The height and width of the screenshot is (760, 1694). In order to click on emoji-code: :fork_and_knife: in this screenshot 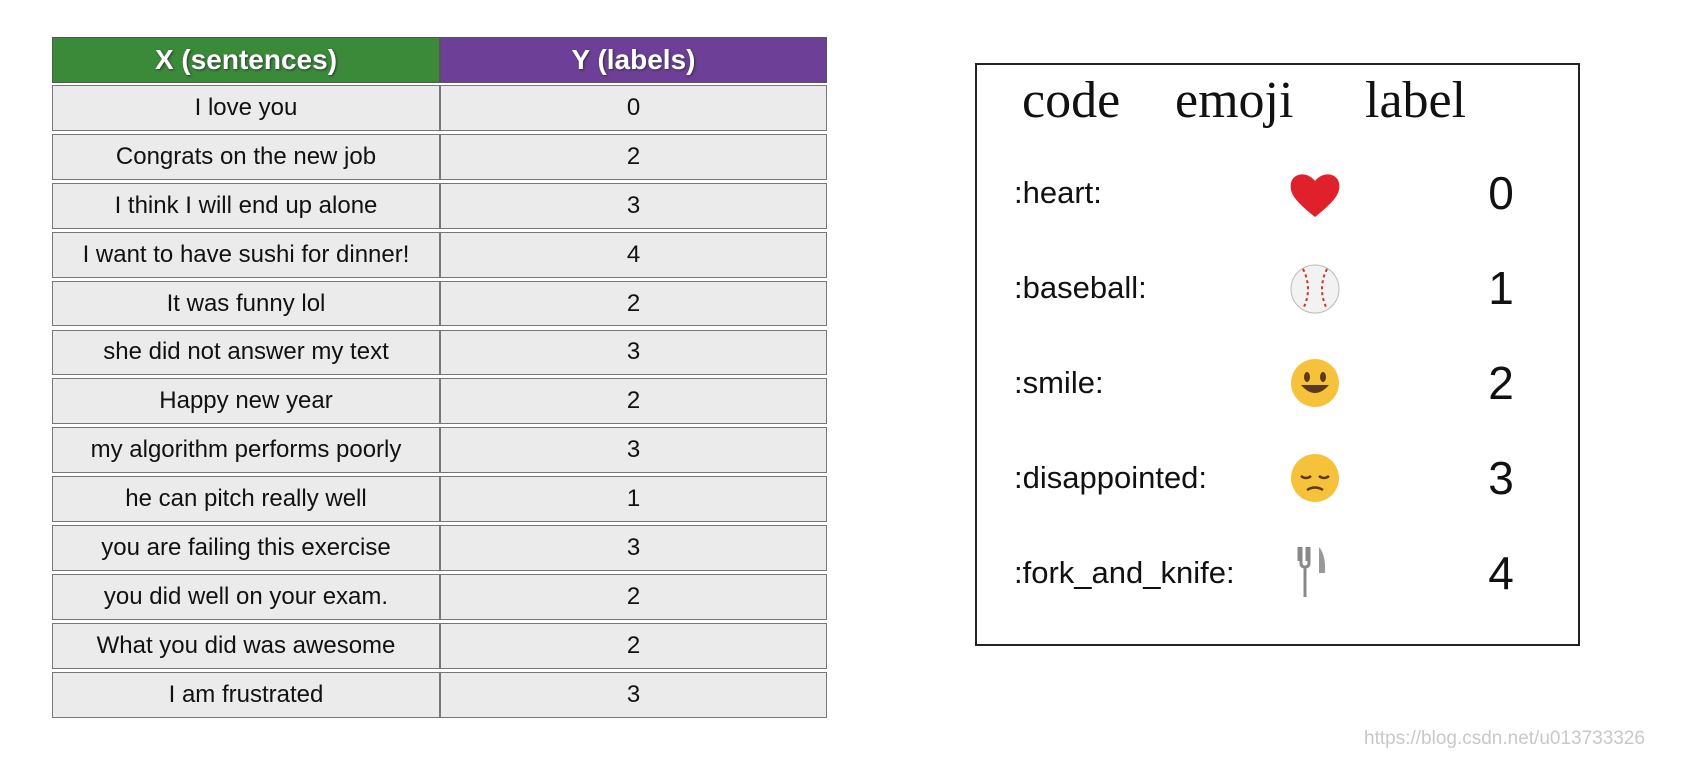, I will do `click(1124, 572)`.